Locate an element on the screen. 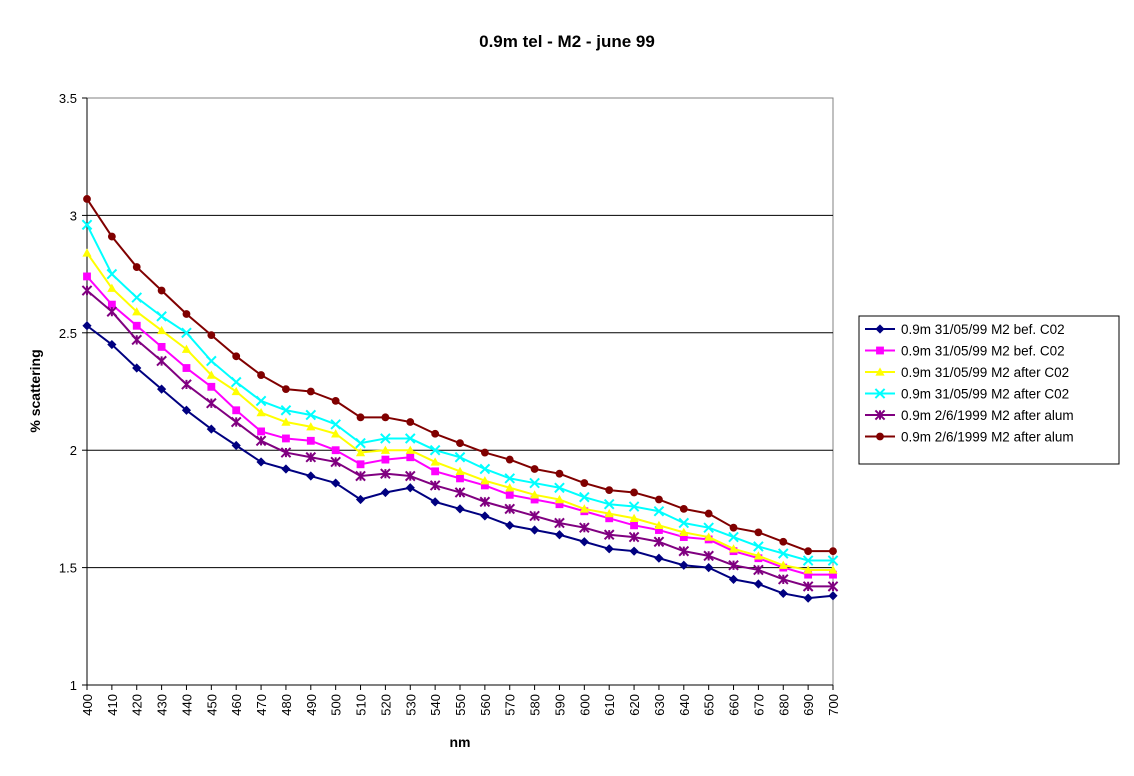 The width and height of the screenshot is (1134, 776). y-axis-label: % scattering is located at coordinates (35, 390).